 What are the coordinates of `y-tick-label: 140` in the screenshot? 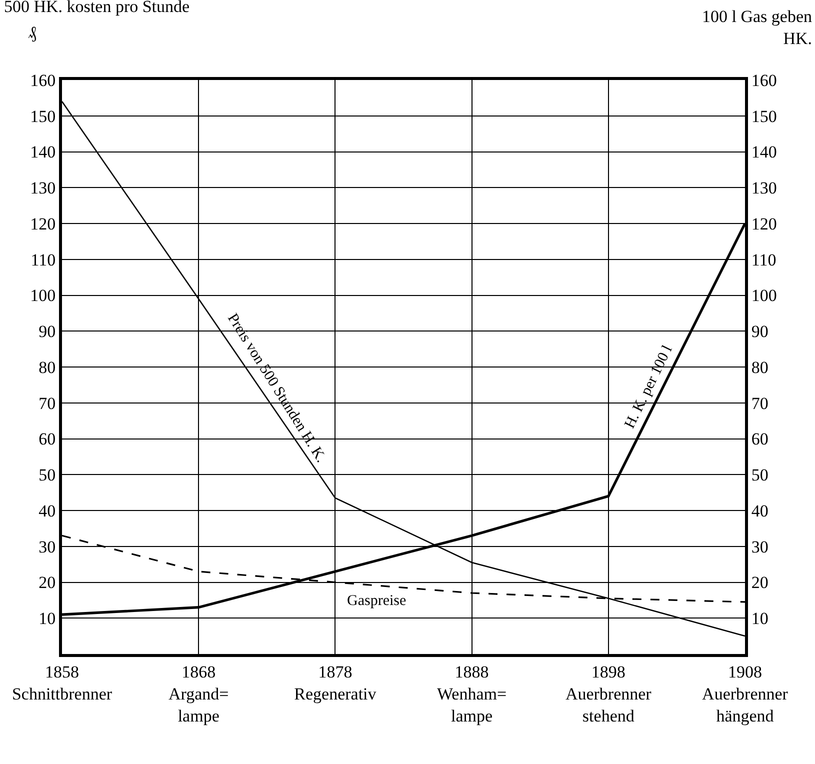 It's located at (43, 152).